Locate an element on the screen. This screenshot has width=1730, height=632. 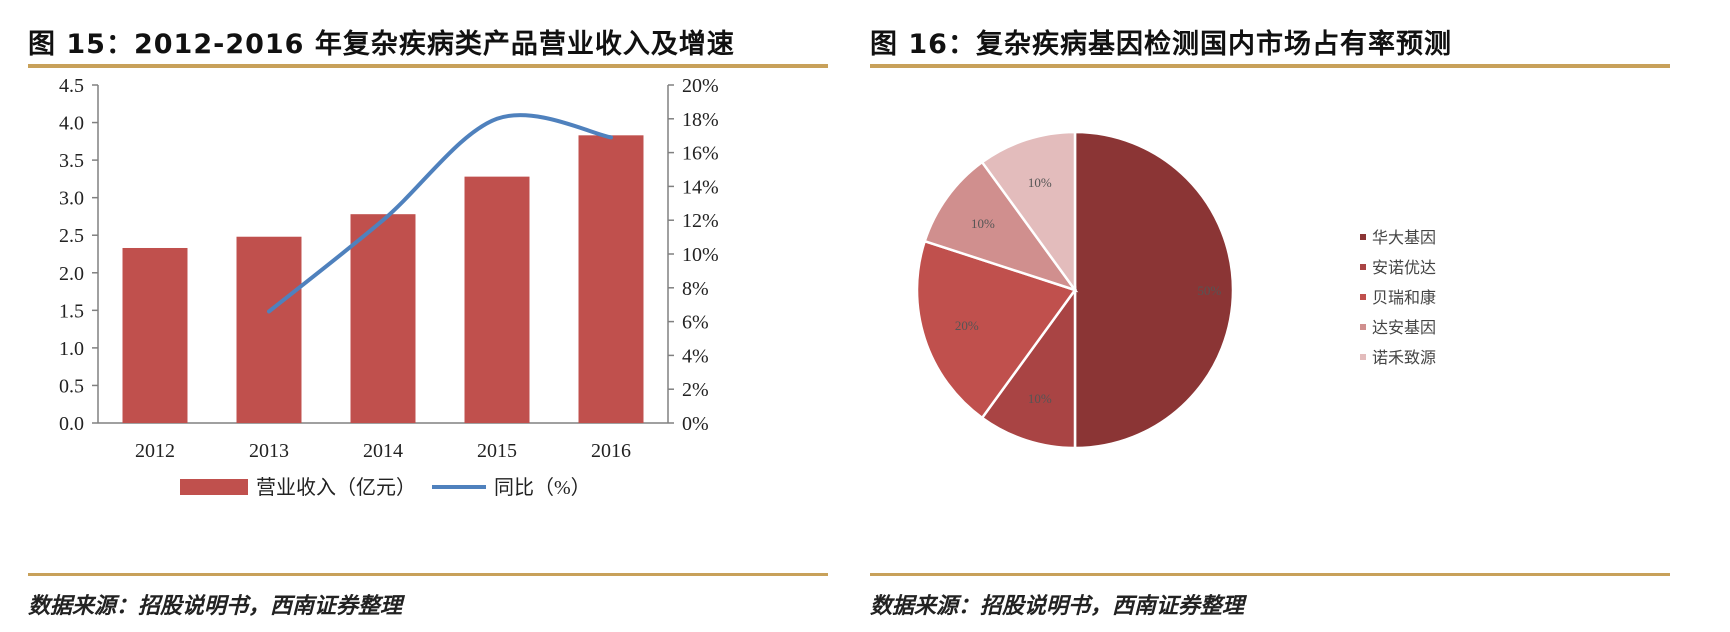
y-right-tick-label: 14% is located at coordinates (700, 187).